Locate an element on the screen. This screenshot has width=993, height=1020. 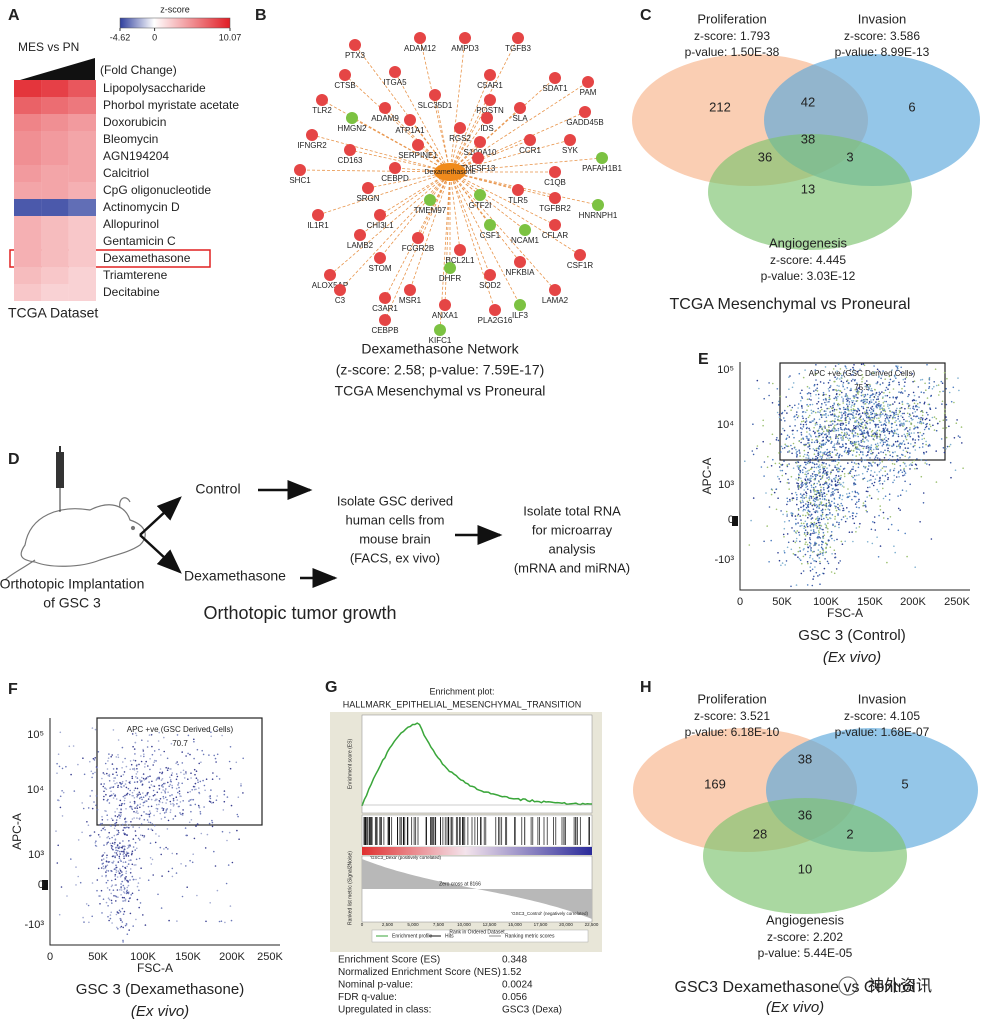
caption: Dexamethasone Network is located at coordinates (440, 349).